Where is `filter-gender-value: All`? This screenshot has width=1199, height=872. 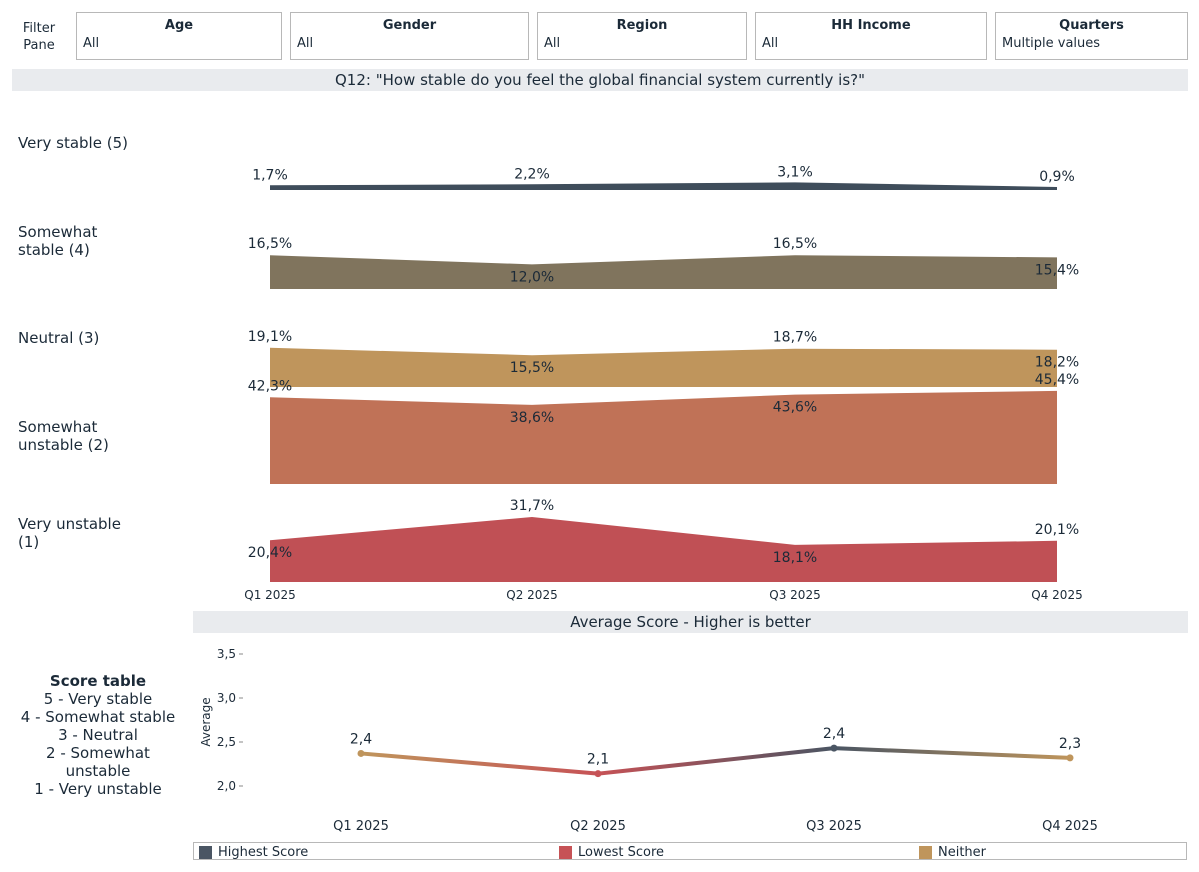
filter-gender-value: All is located at coordinates (305, 43).